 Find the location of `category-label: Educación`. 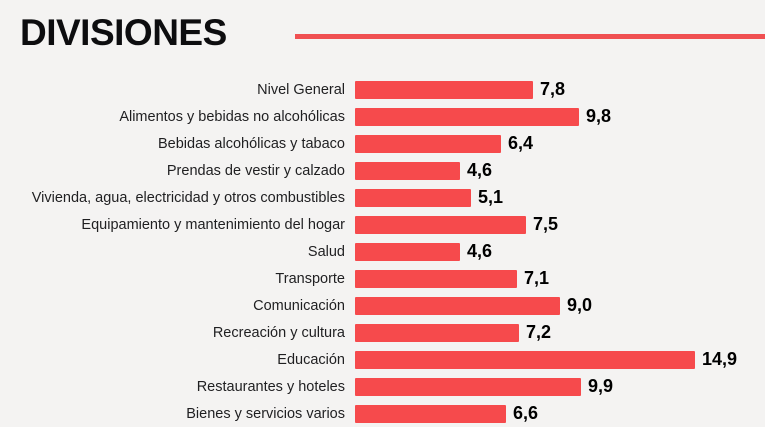

category-label: Educación is located at coordinates (311, 359).